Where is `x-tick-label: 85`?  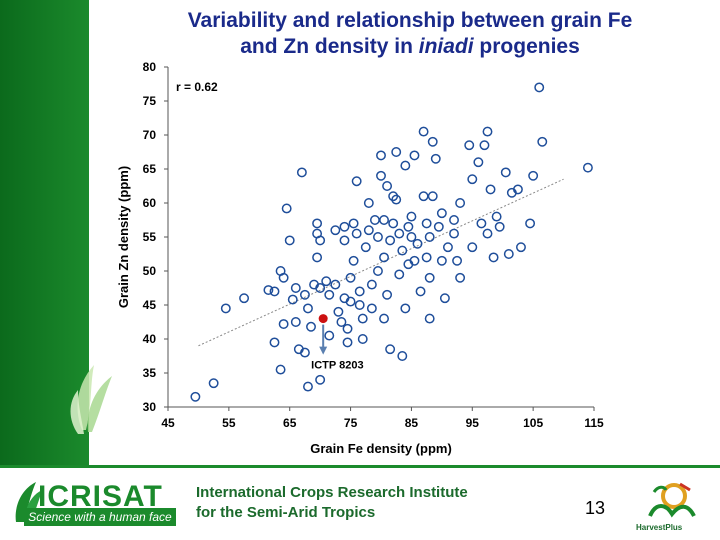 x-tick-label: 85 is located at coordinates (412, 423).